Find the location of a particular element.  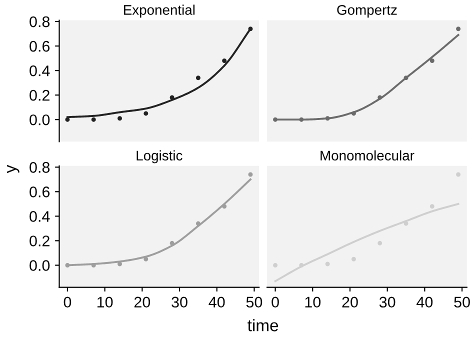

x-axis-title: time is located at coordinates (263, 325).